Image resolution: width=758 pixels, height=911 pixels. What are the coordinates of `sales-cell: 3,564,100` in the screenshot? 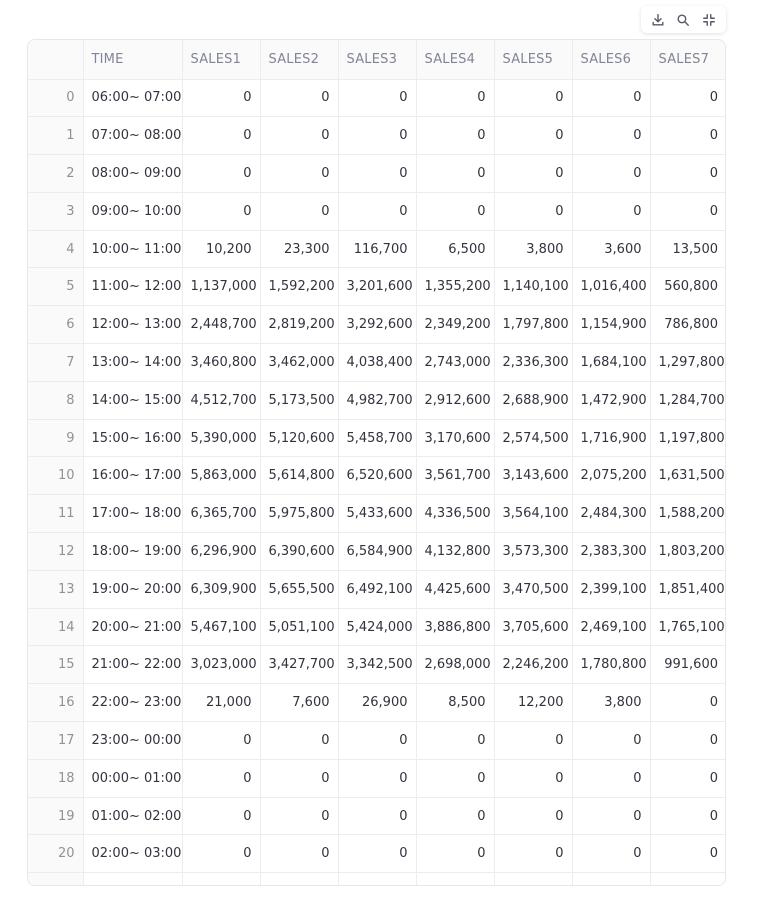 It's located at (533, 514).